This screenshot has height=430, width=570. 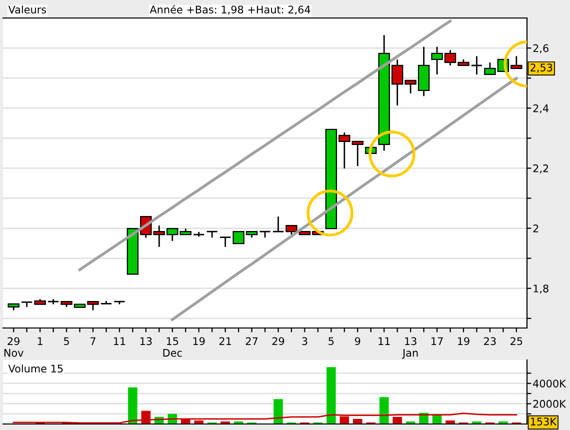 What do you see at coordinates (437, 341) in the screenshot?
I see `x-tick-label: 17` at bounding box center [437, 341].